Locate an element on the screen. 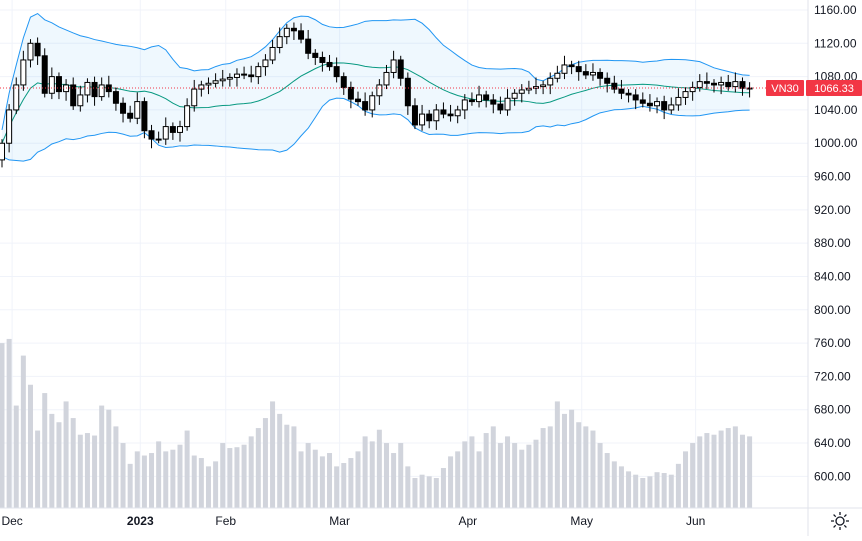  price-tick-label: 960.00 is located at coordinates (832, 177).